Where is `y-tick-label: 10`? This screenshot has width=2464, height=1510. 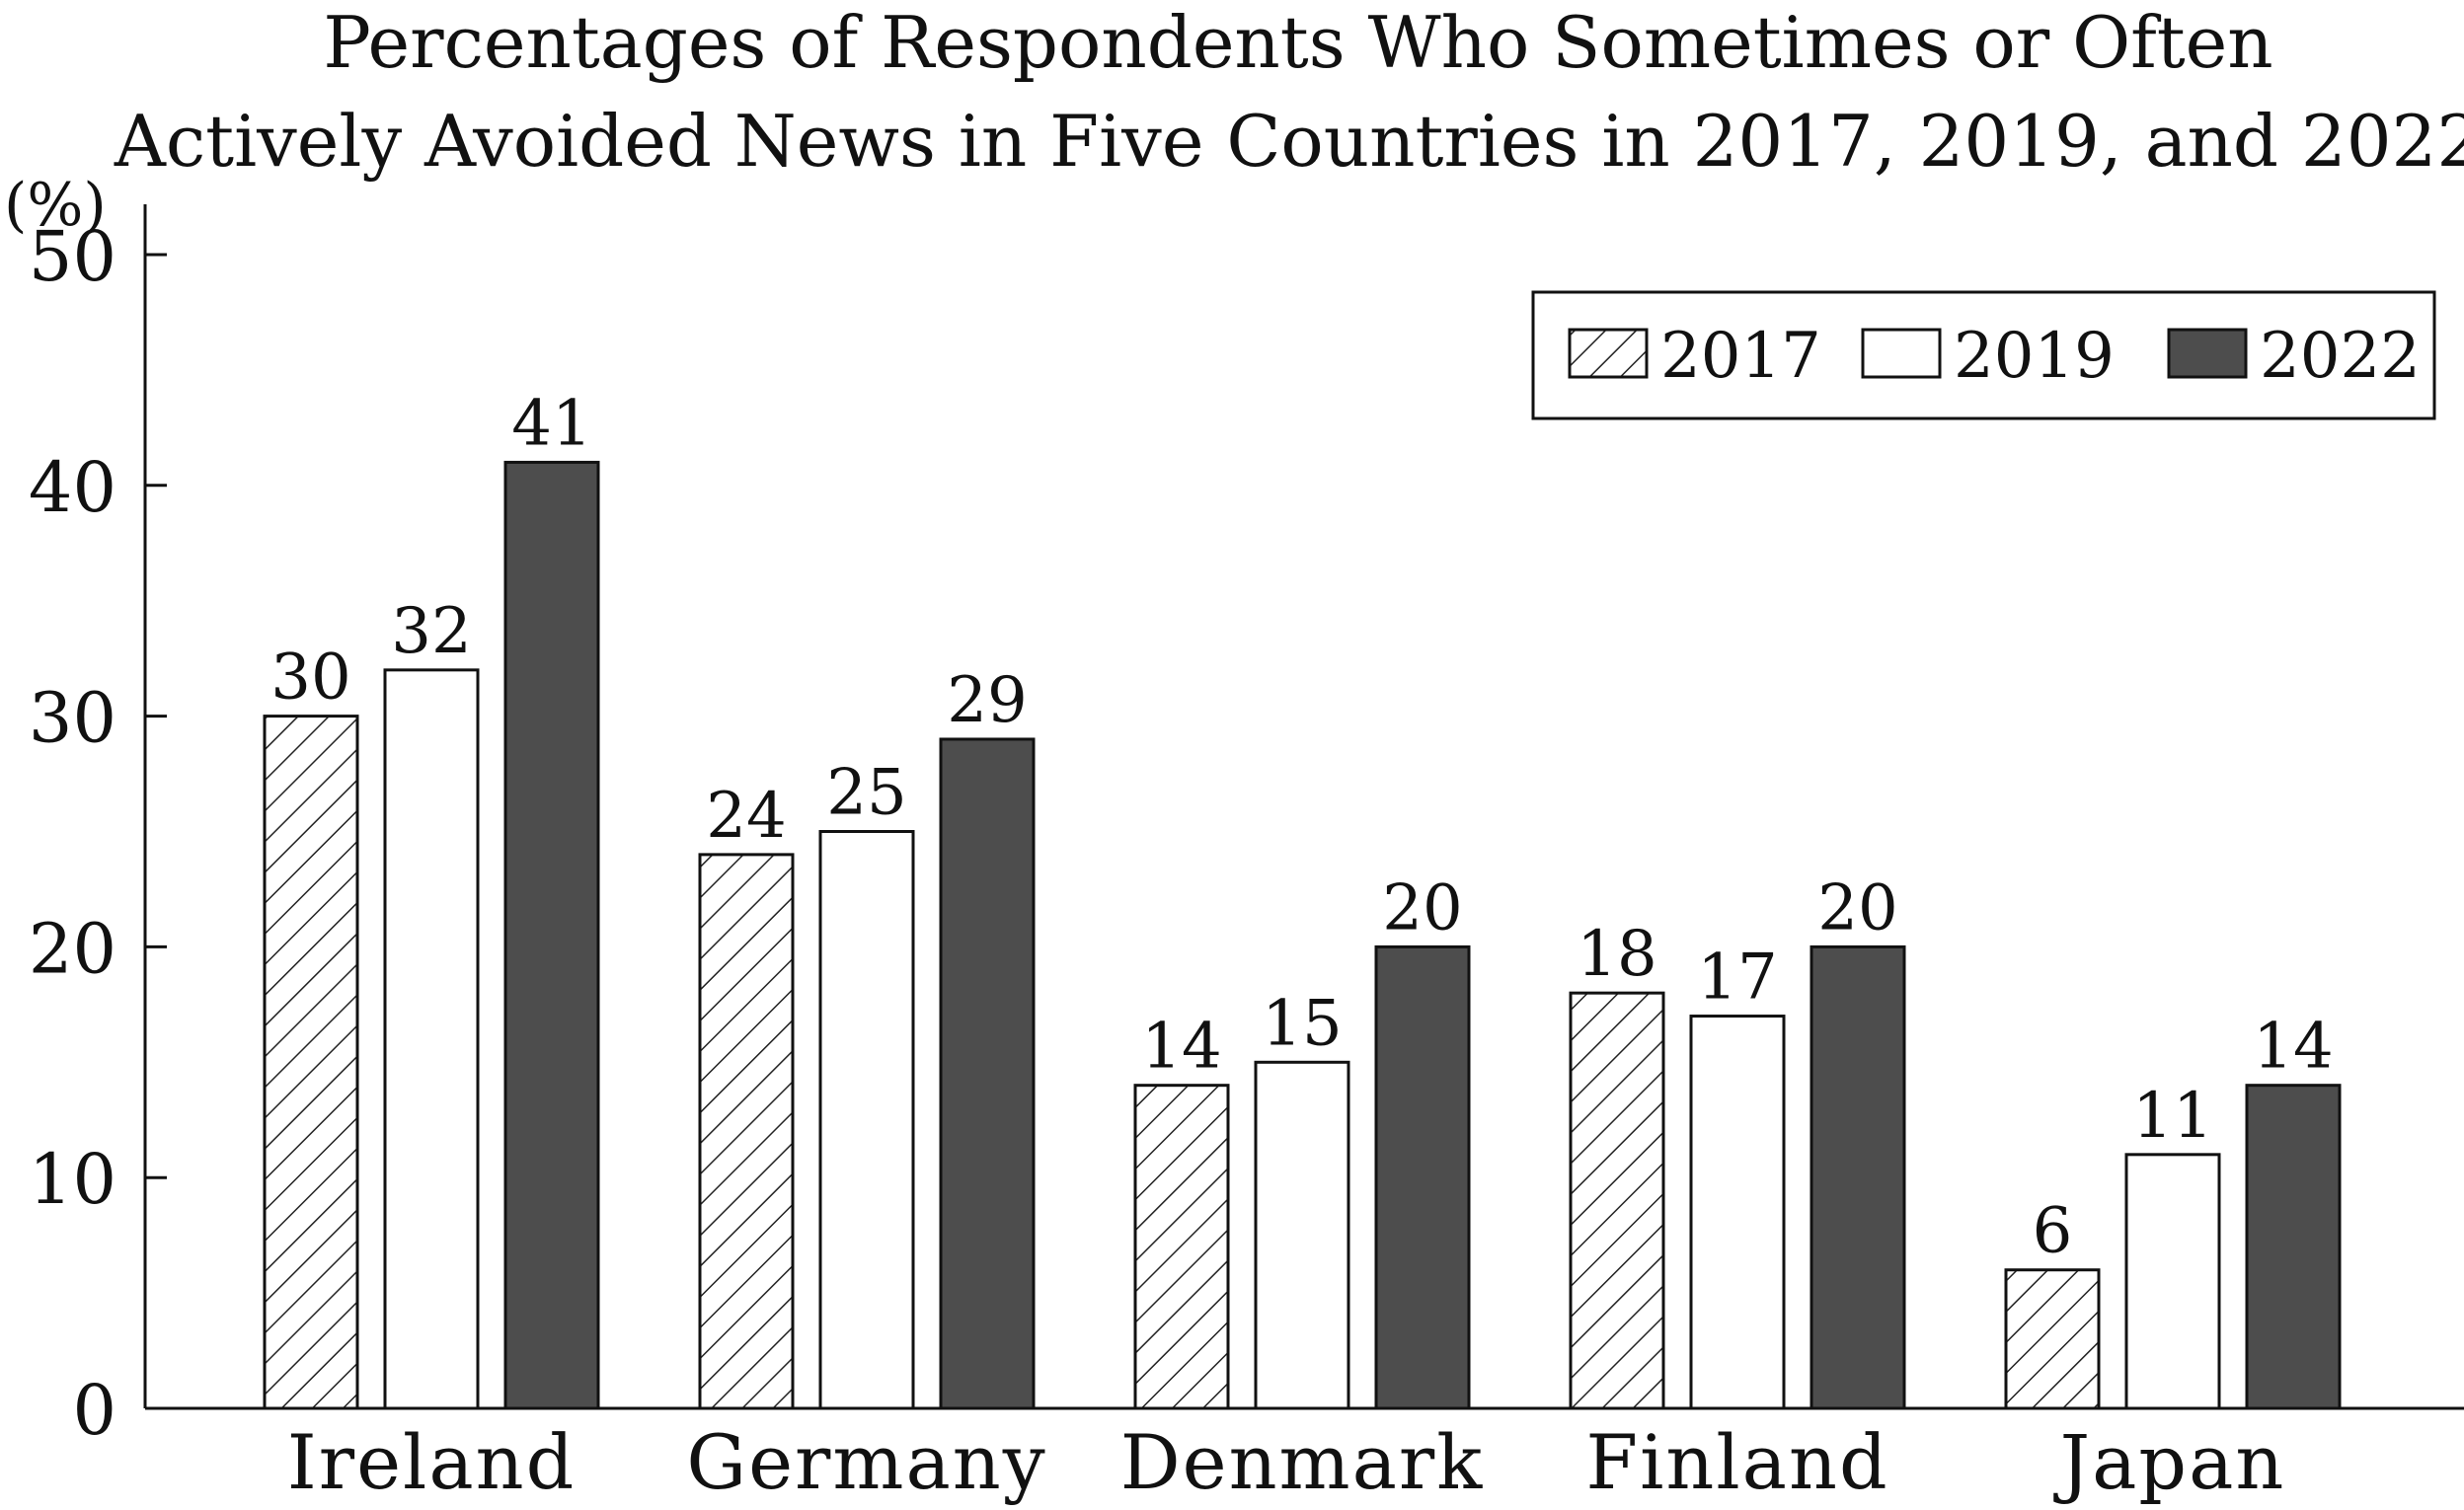
y-tick-label: 10 is located at coordinates (72, 1179).